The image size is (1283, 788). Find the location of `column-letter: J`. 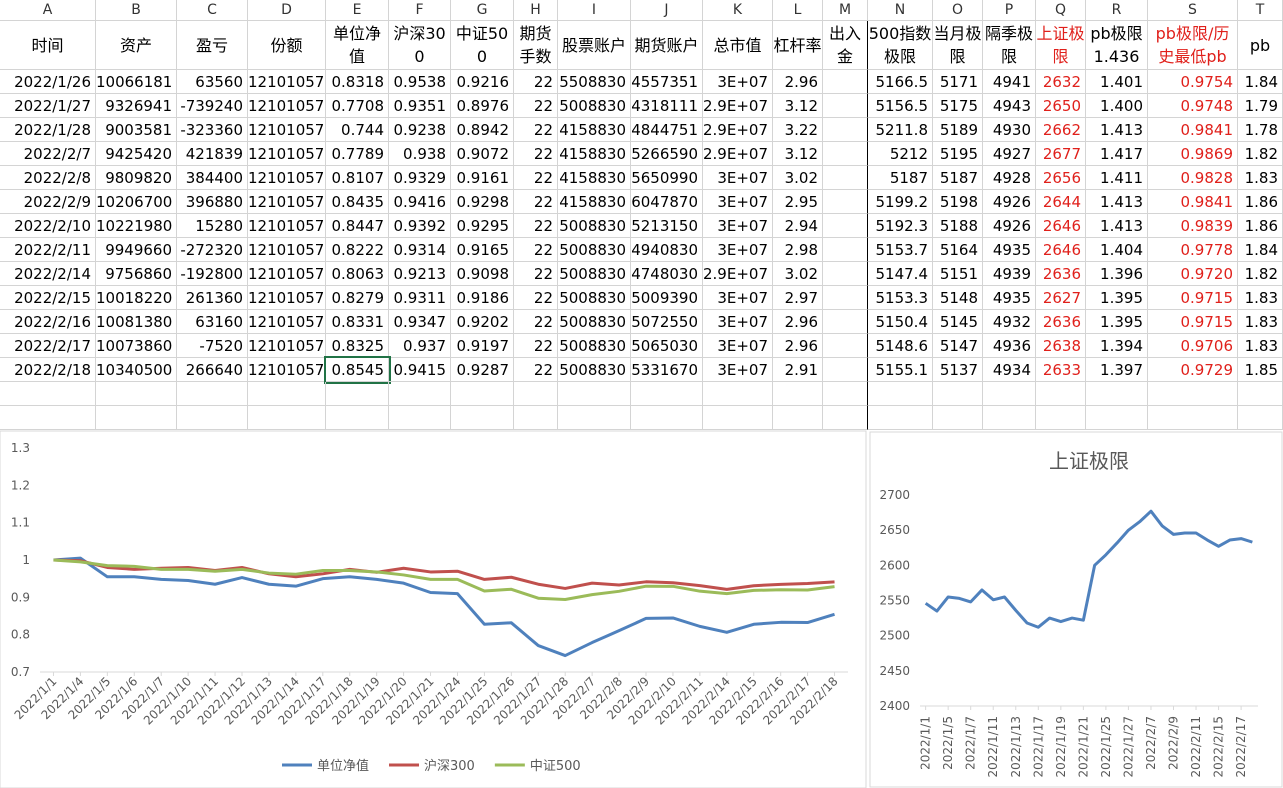

column-letter: J is located at coordinates (667, 10).